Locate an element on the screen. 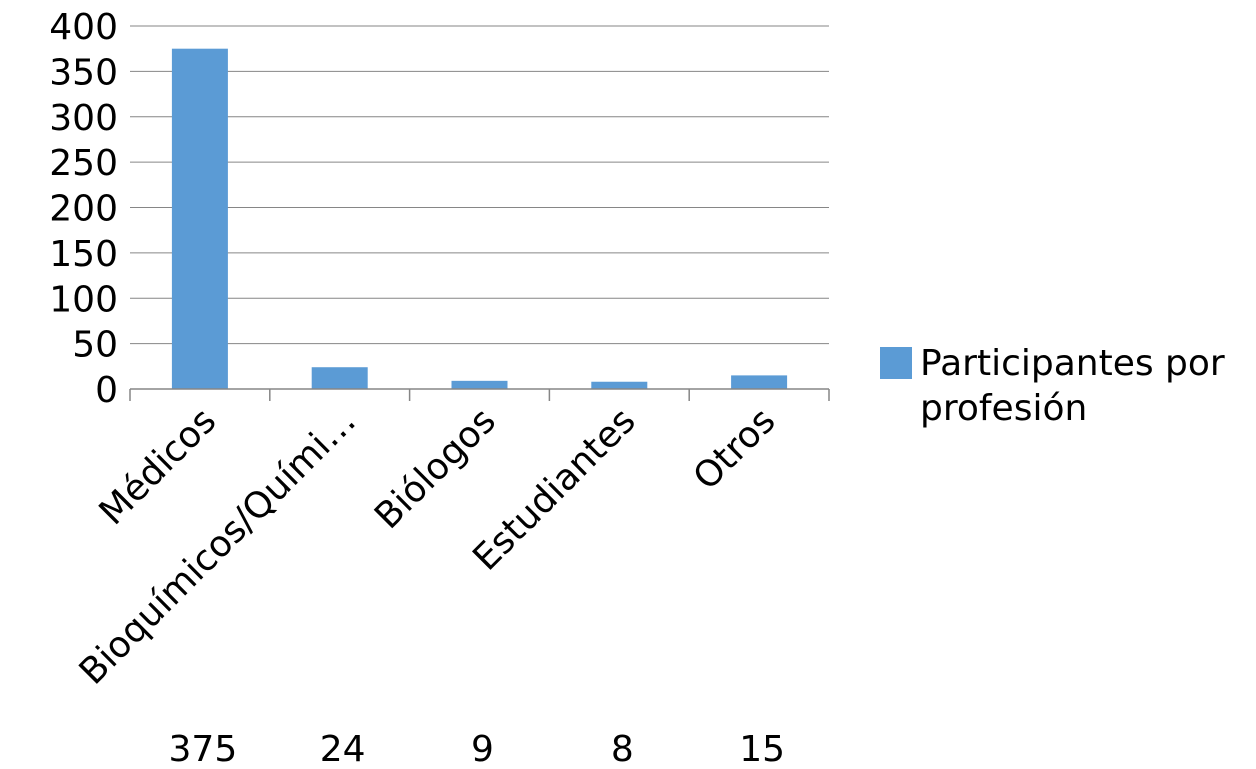  value-label-3: 8 is located at coordinates (622, 747).